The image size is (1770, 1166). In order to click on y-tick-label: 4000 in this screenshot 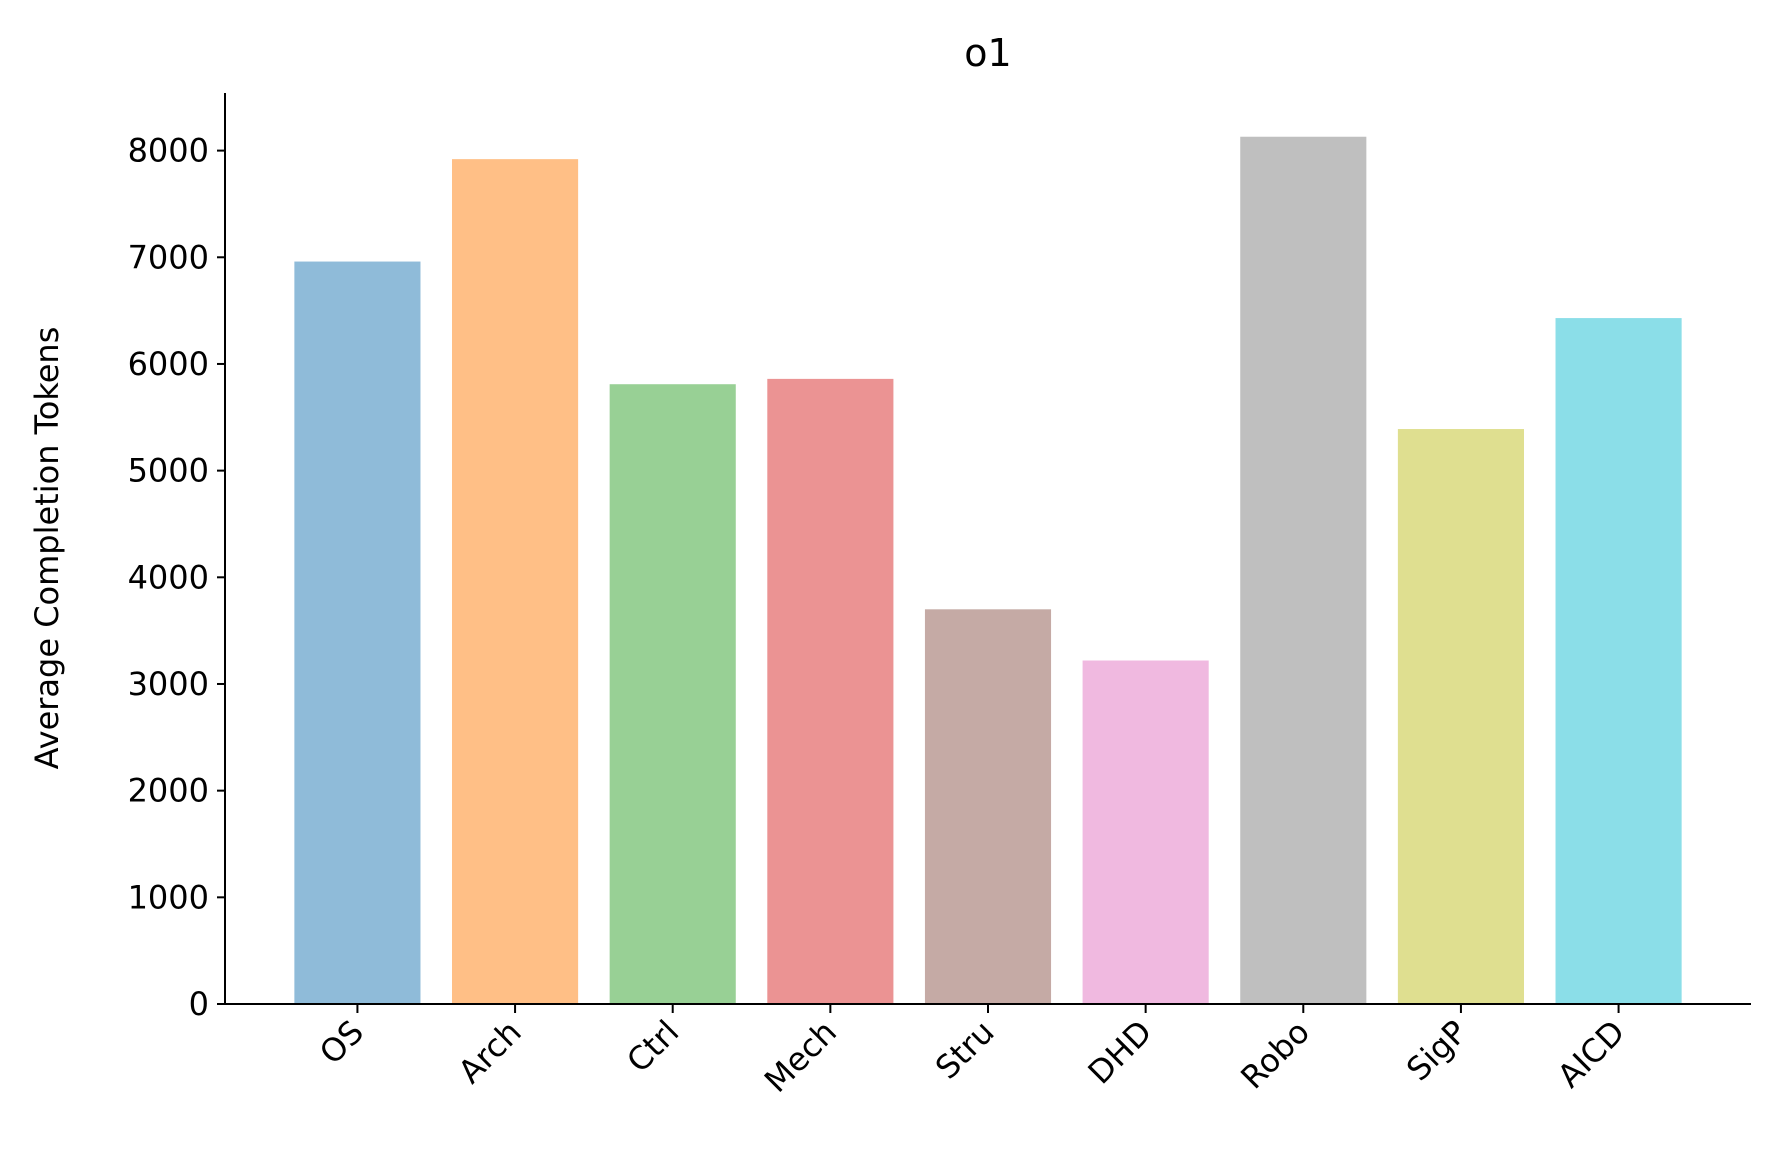, I will do `click(168, 577)`.